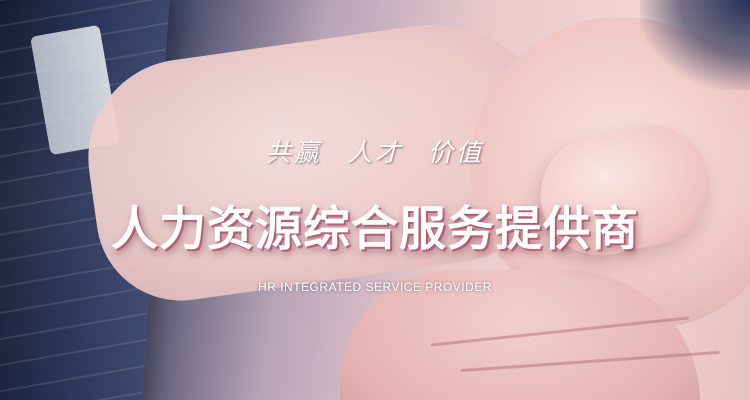 This screenshot has width=750, height=400. Describe the element at coordinates (375, 229) in the screenshot. I see `banner-headline: 人力资源综合服务提供商` at that location.